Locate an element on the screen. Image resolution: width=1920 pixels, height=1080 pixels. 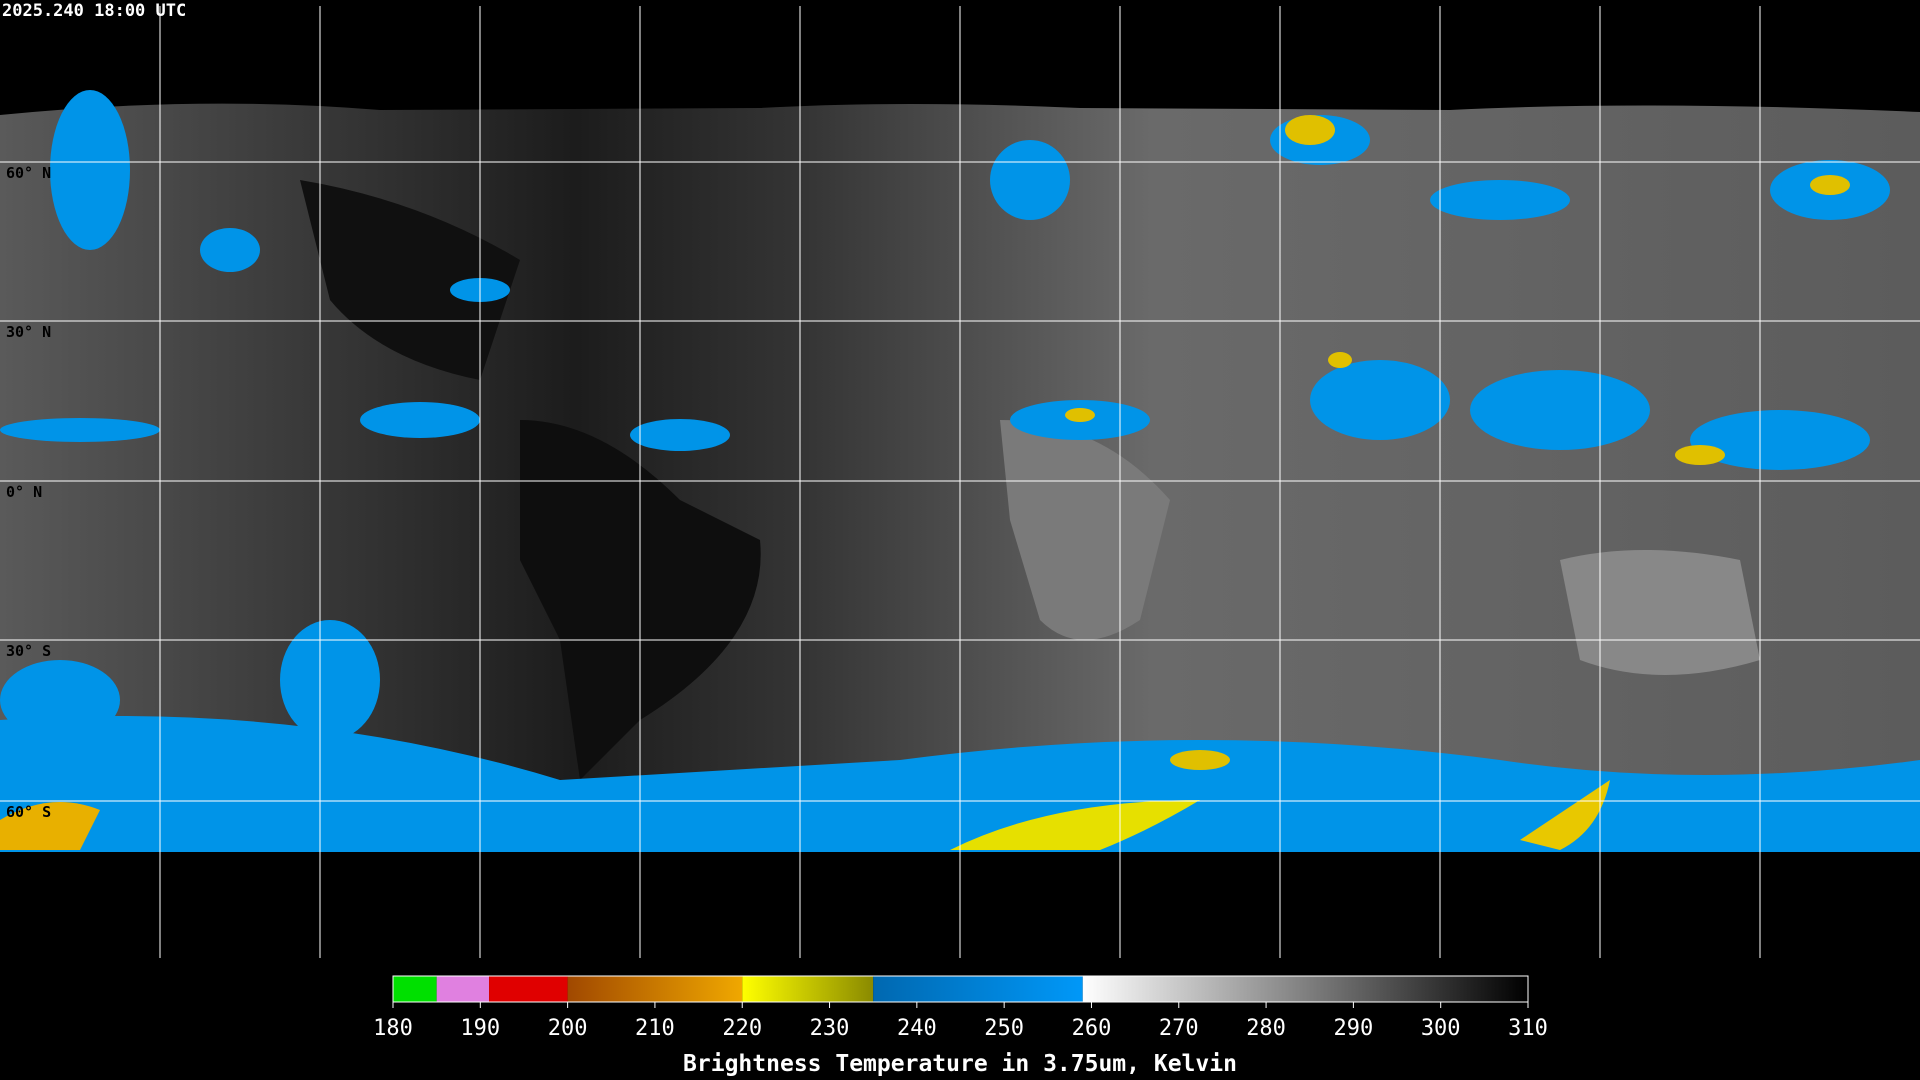
colorbar-tick-label: 240 is located at coordinates (917, 1028).